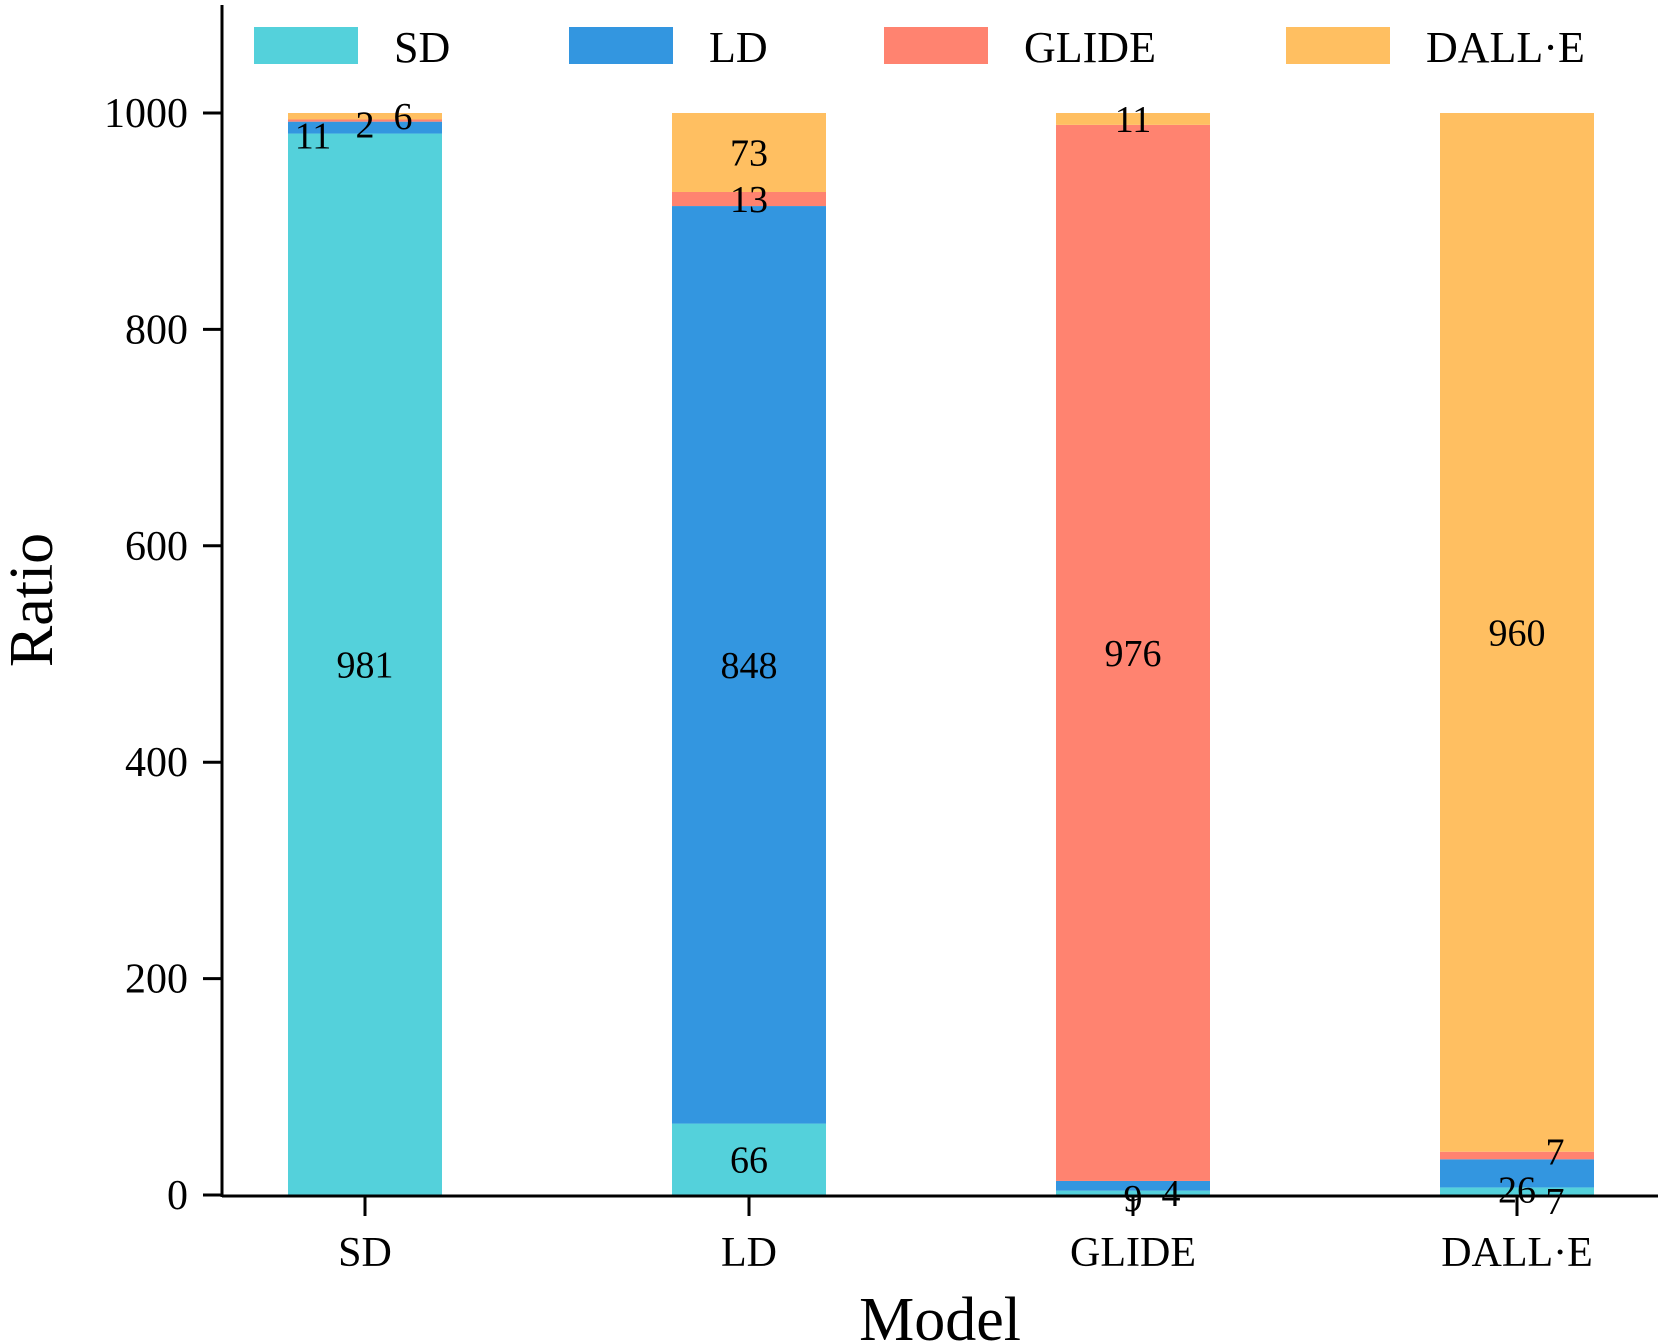 The image size is (1661, 1344). What do you see at coordinates (749, 1253) in the screenshot?
I see `x-tick-label-ld: LD` at bounding box center [749, 1253].